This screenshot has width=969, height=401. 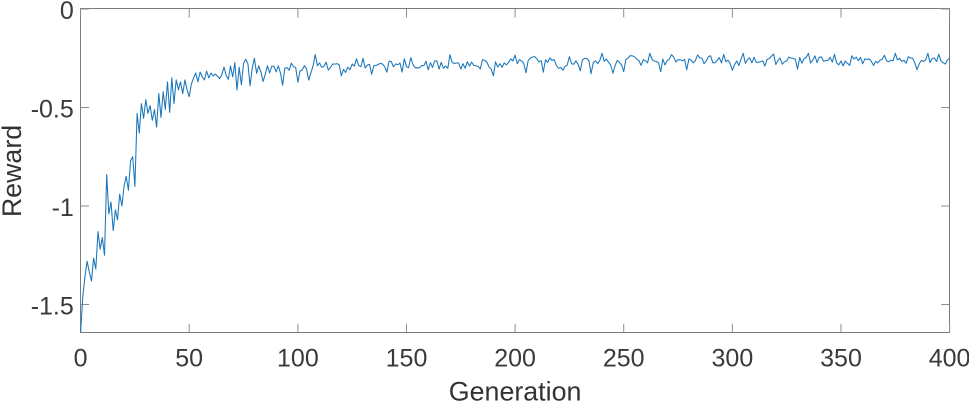 I want to click on svg-text: Reward, so click(x=13, y=171).